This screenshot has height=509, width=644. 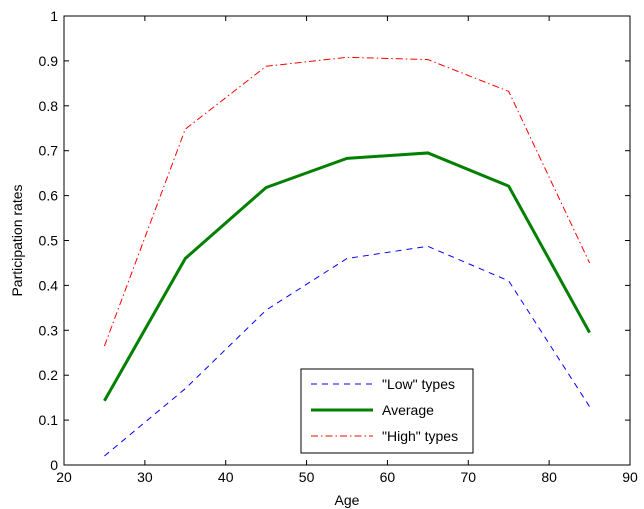 I want to click on y-tick-label: 0.1, so click(x=49, y=420).